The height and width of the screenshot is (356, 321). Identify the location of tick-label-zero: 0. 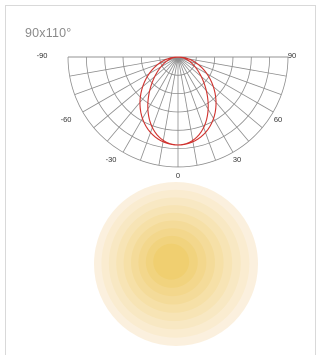
(178, 175).